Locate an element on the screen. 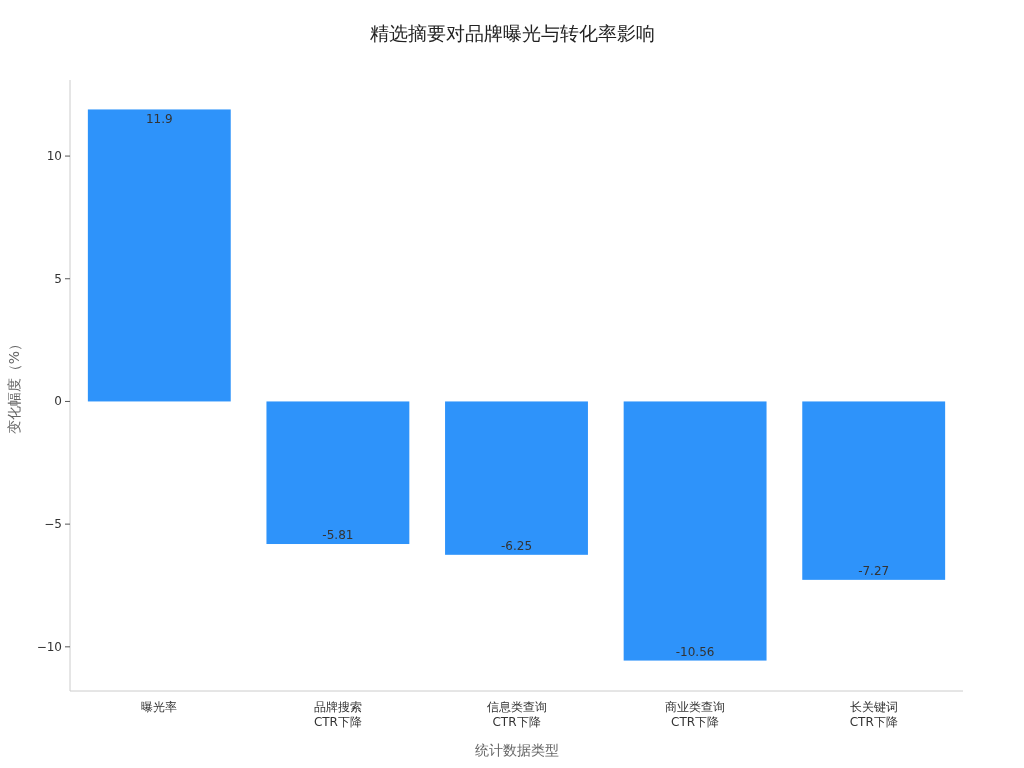  data-label: -7.27 is located at coordinates (874, 570).